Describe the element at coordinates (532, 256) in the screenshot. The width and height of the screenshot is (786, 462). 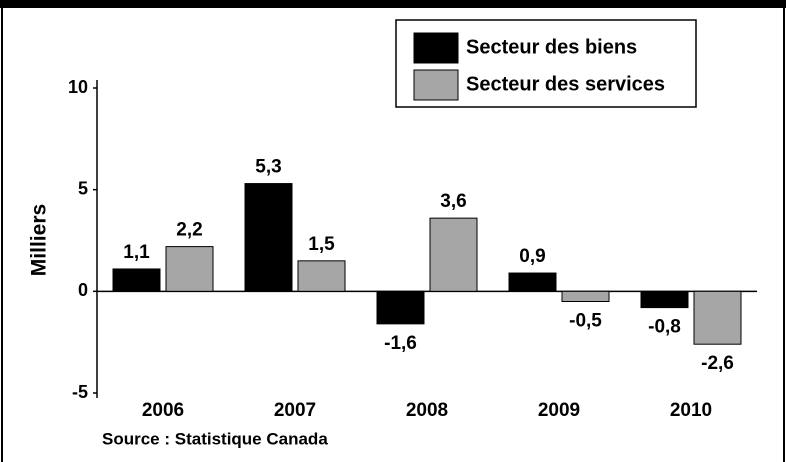
I see `data-label: 0,9` at that location.